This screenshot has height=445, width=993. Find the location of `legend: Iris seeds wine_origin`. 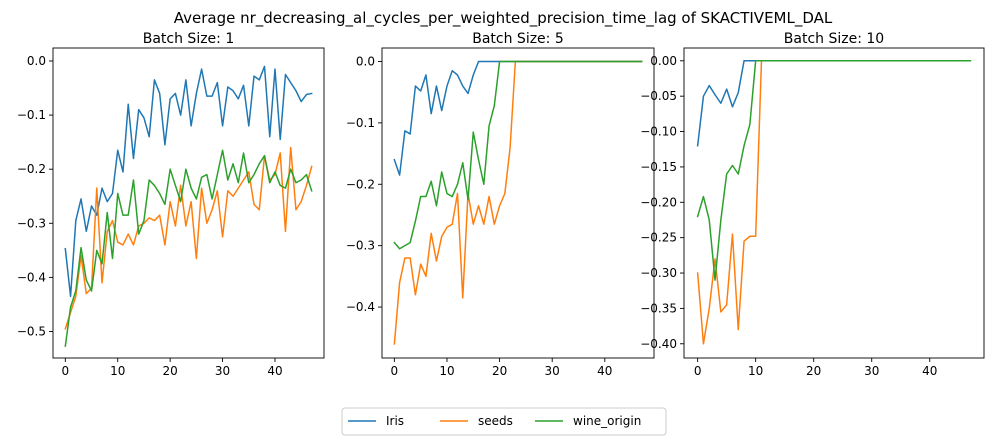

legend: Iris seeds wine_origin is located at coordinates (504, 421).